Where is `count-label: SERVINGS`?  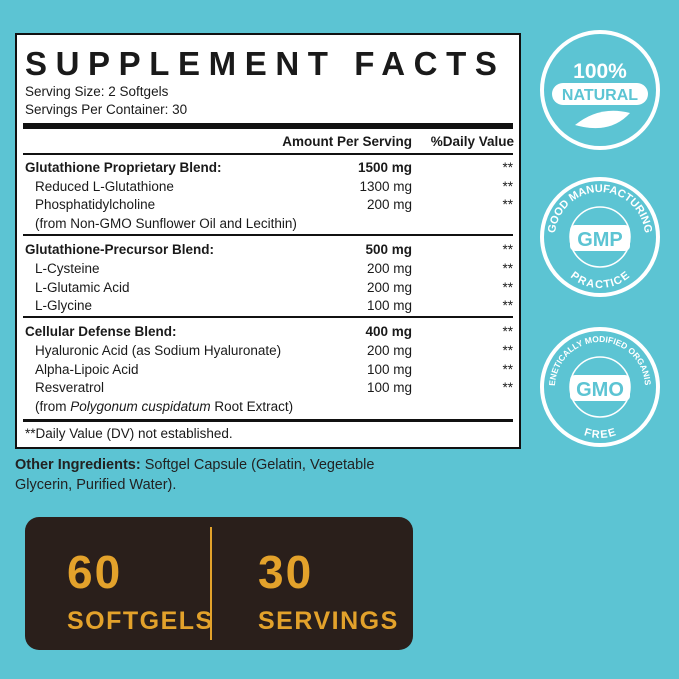
count-label: SERVINGS is located at coordinates (328, 621).